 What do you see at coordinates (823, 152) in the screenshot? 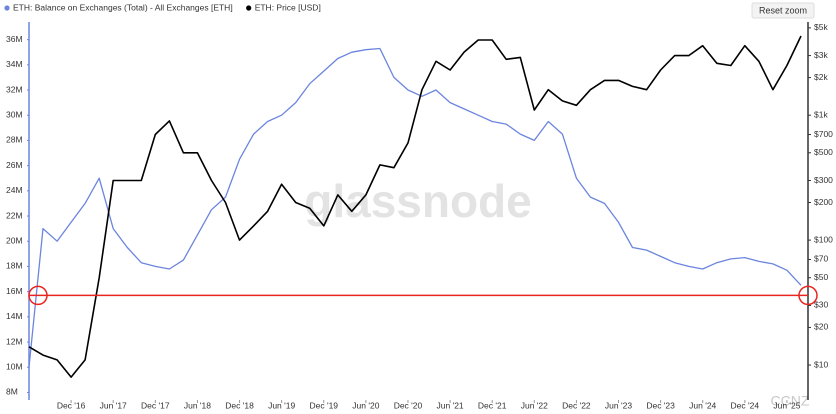
I see `y2-tick-label: $500` at bounding box center [823, 152].